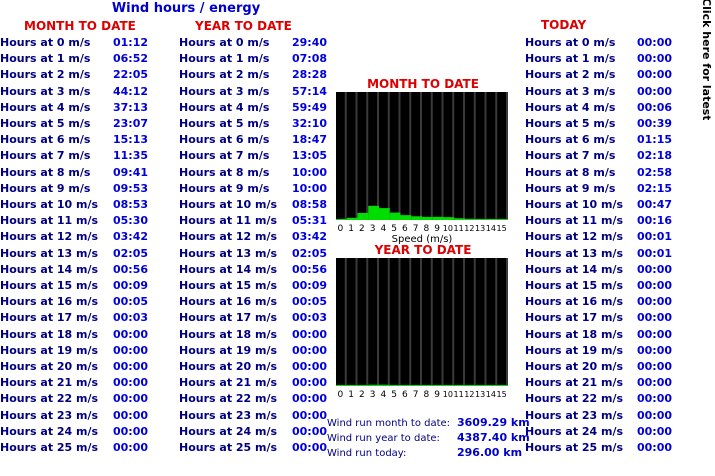  I want to click on month-row: Hours at 19 m/s 00:00, so click(76, 351).